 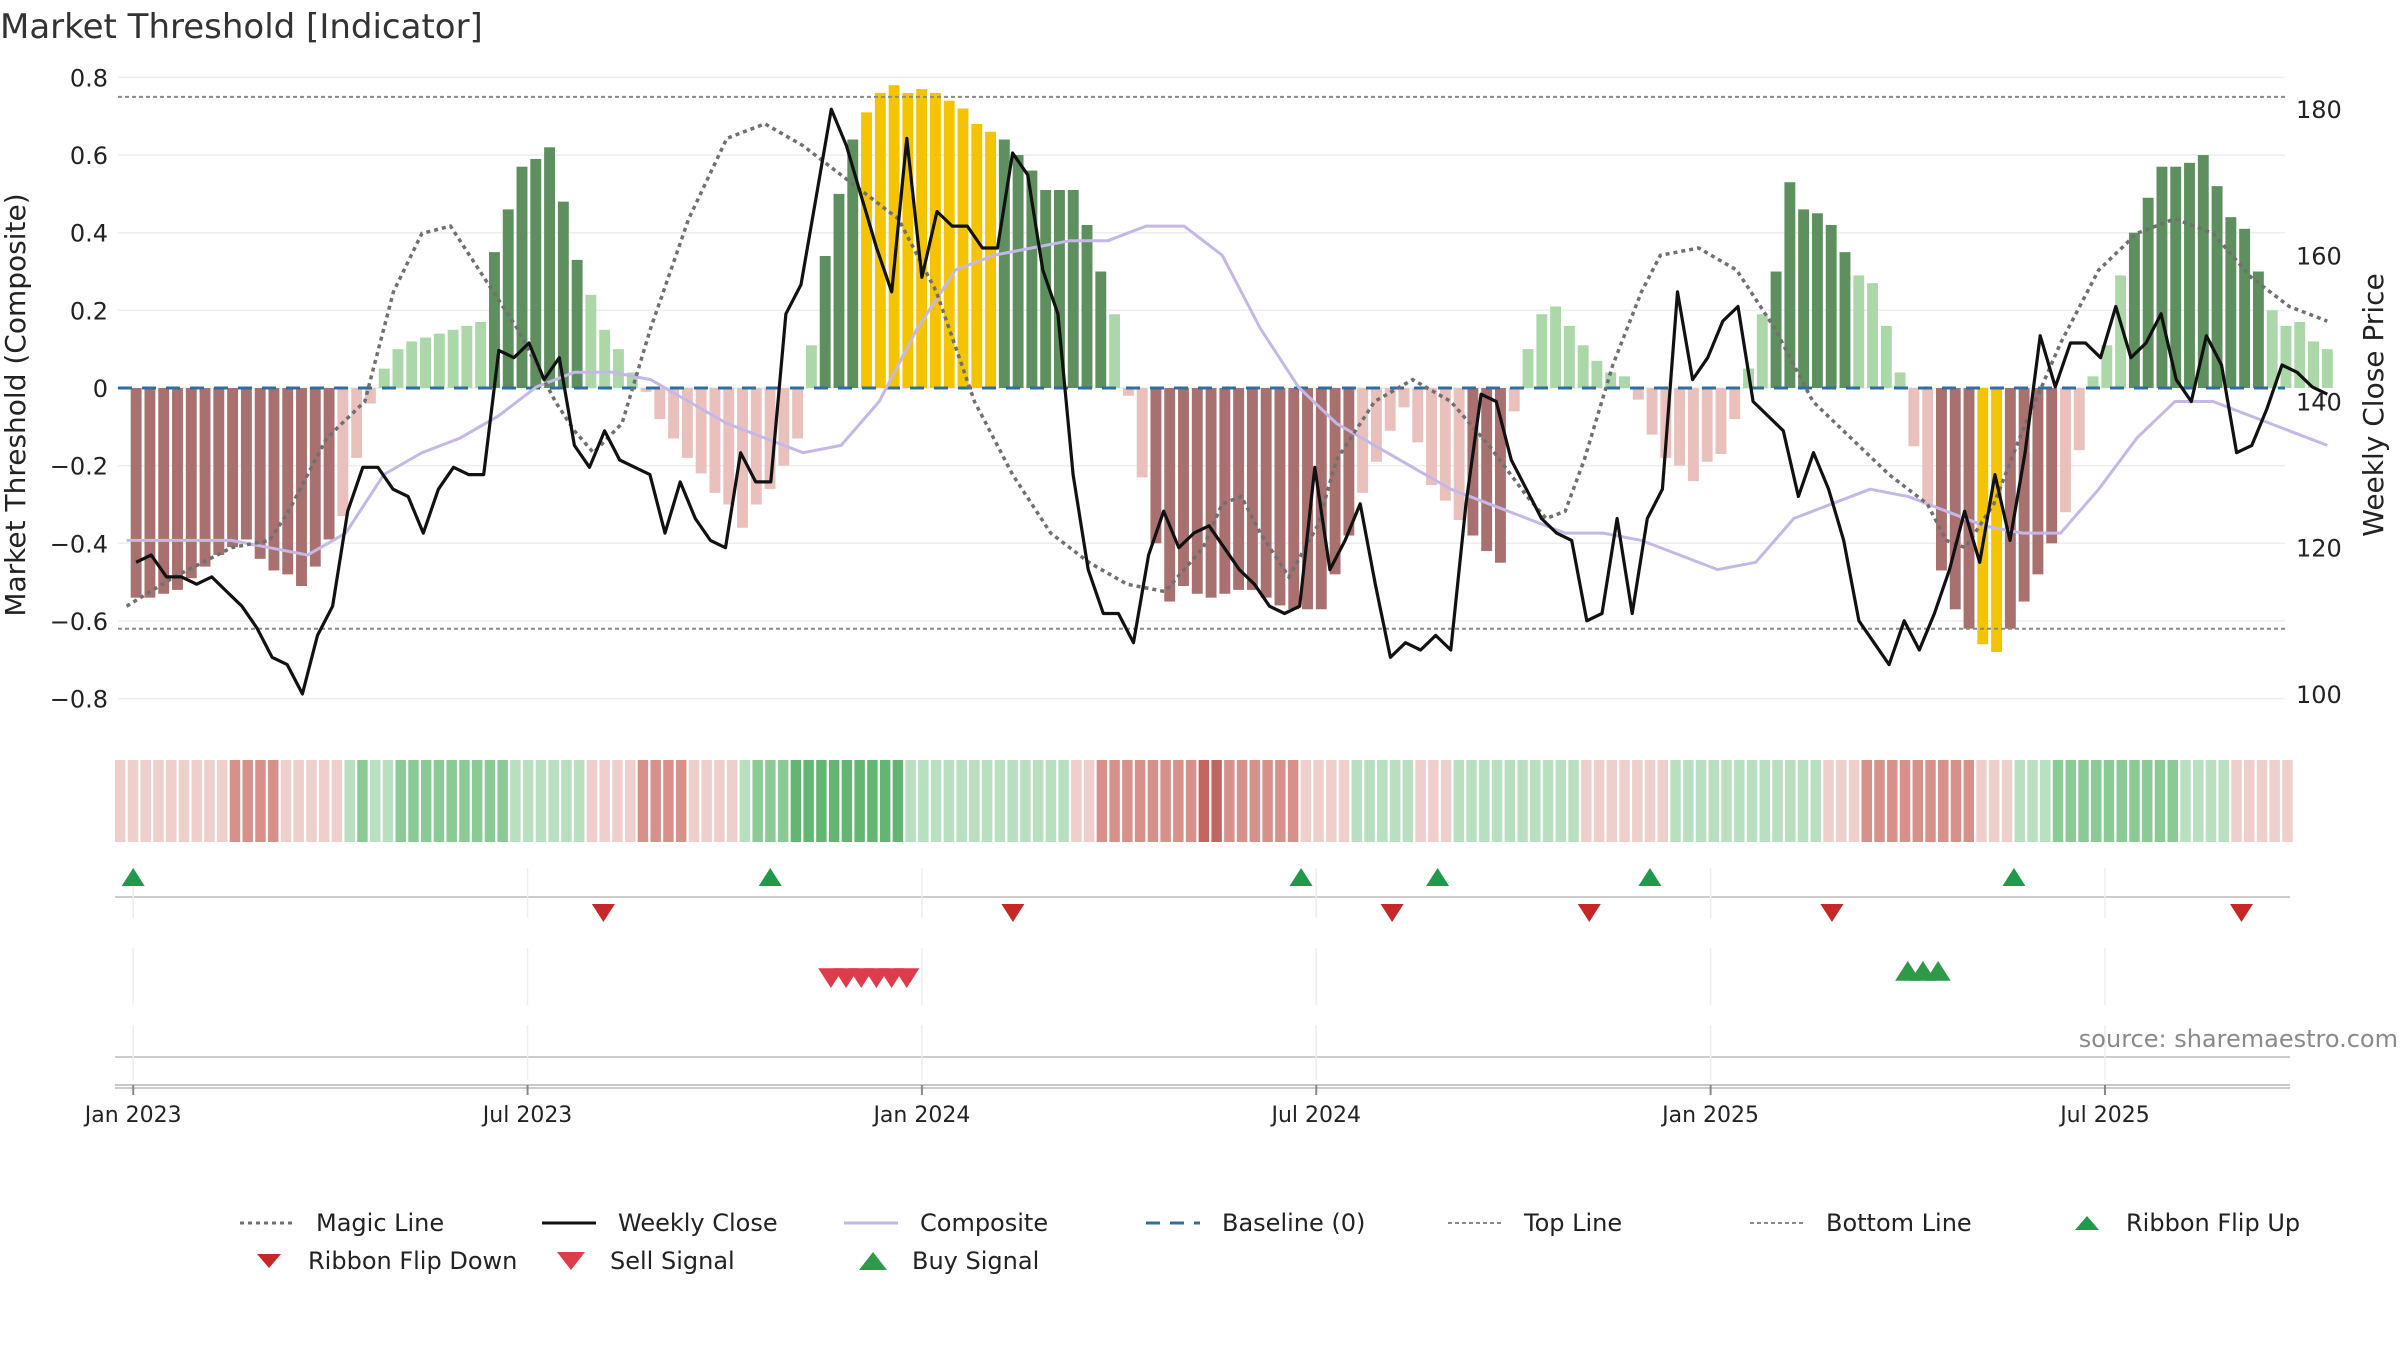 What do you see at coordinates (269, 1261) in the screenshot?
I see `triangle-down-icon` at bounding box center [269, 1261].